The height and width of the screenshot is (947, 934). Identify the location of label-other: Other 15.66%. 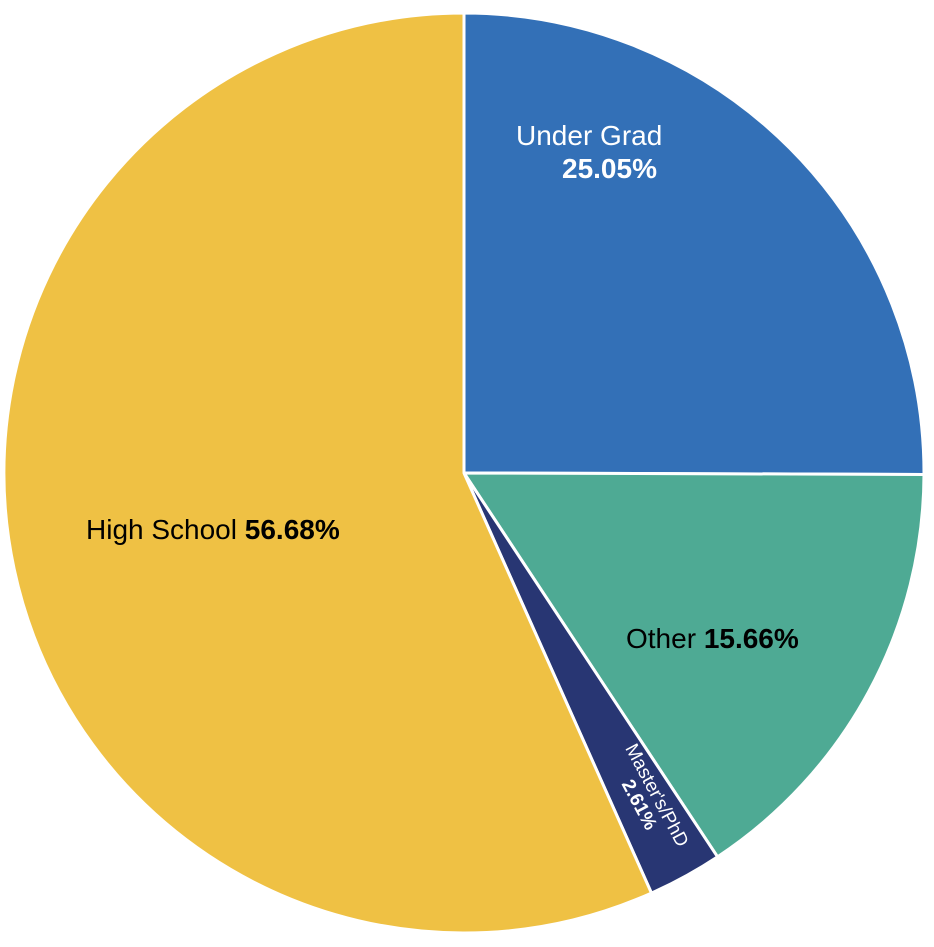
(712, 638).